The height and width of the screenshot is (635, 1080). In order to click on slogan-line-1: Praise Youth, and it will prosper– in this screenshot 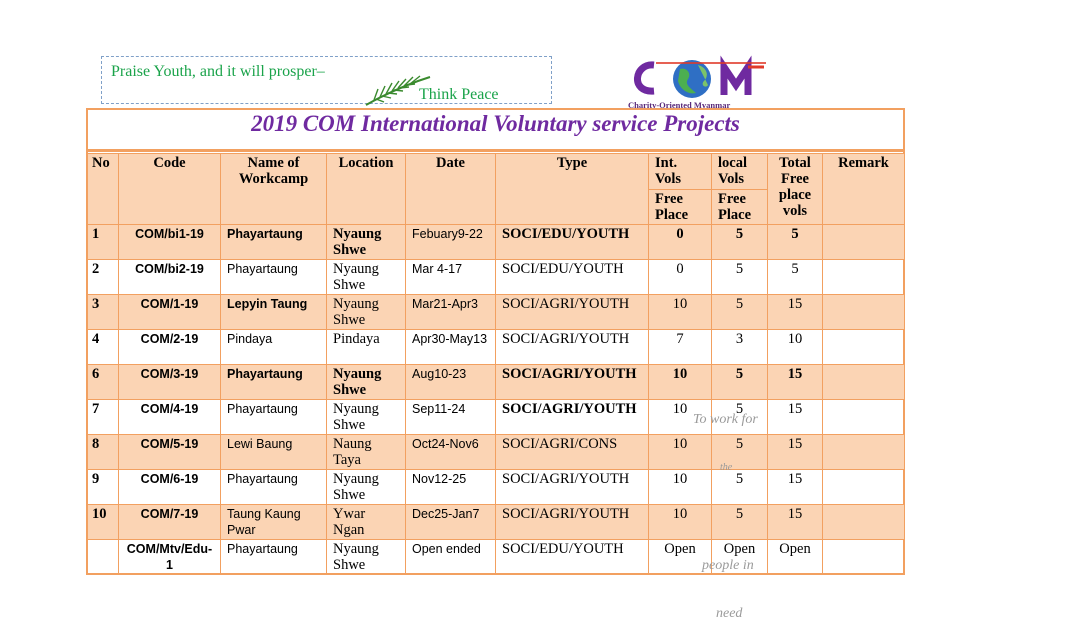, I will do `click(218, 71)`.